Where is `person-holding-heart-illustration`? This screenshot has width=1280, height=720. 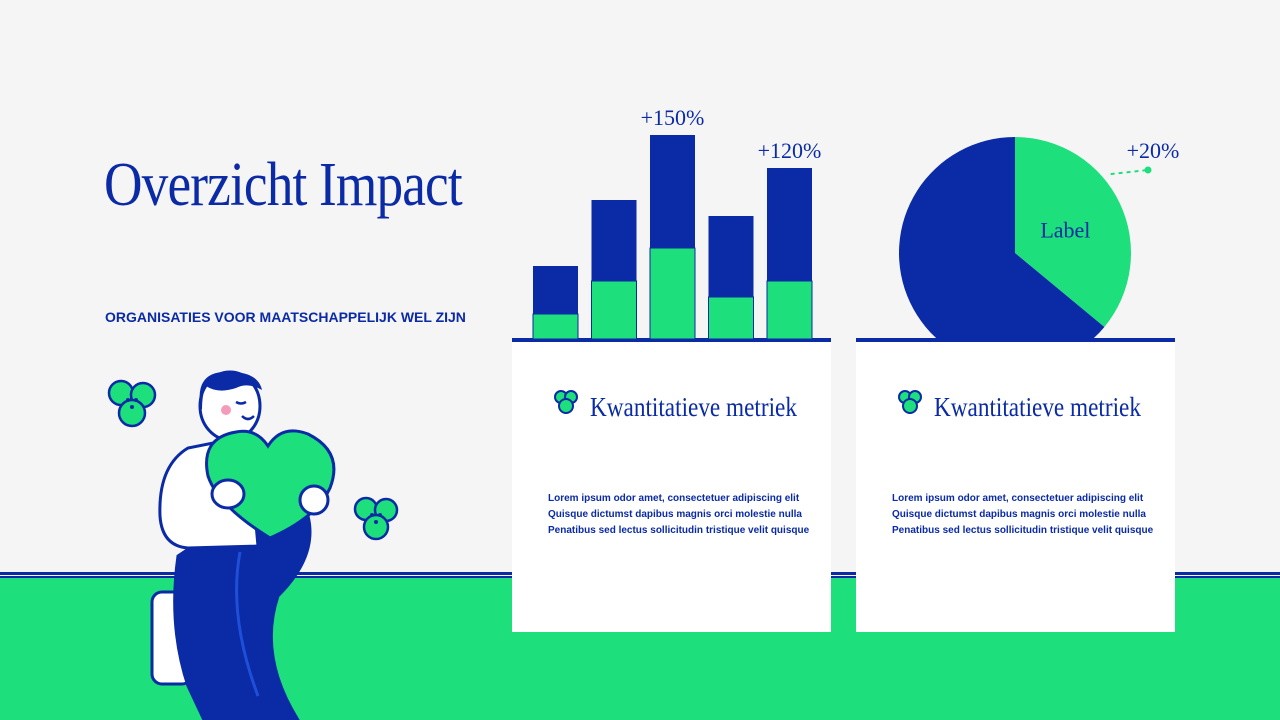 person-holding-heart-illustration is located at coordinates (243, 545).